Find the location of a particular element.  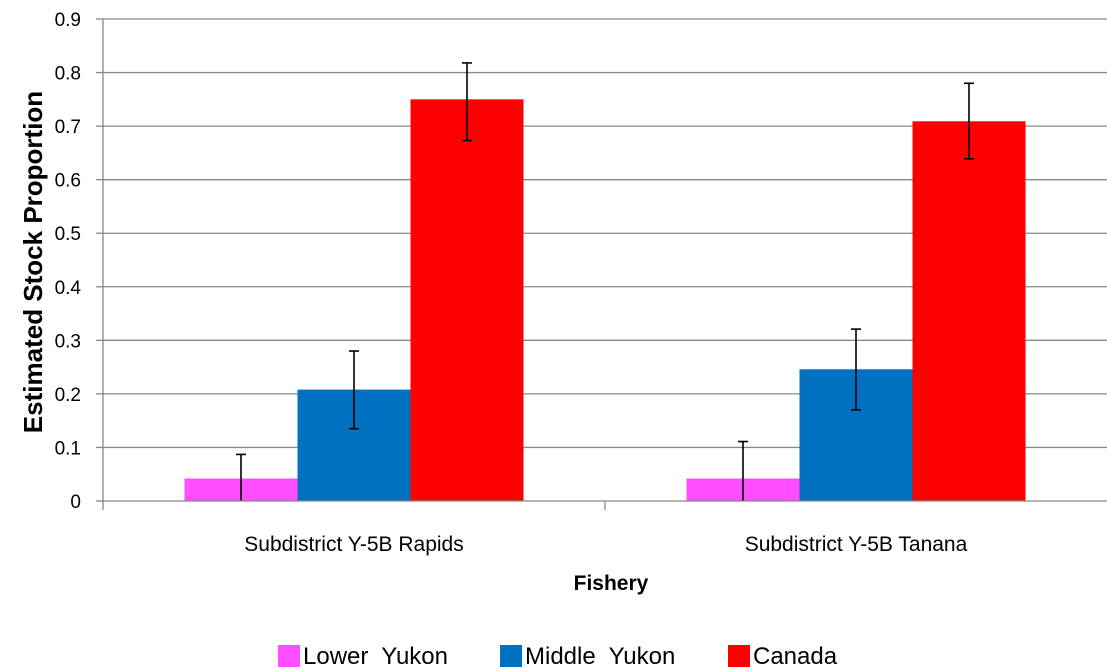

y-tick-label: 0 is located at coordinates (75, 502).